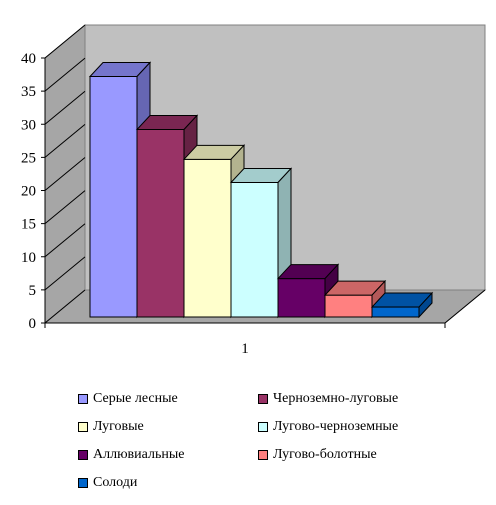 The height and width of the screenshot is (505, 496). I want to click on y-tick-label: 20, so click(28, 192).